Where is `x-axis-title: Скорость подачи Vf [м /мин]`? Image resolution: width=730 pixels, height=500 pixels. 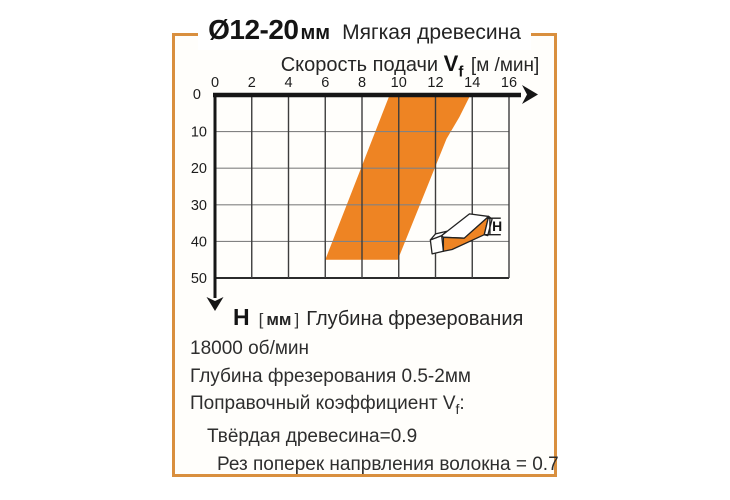 x-axis-title: Скорость подачи Vf [м /мин] is located at coordinates (410, 65).